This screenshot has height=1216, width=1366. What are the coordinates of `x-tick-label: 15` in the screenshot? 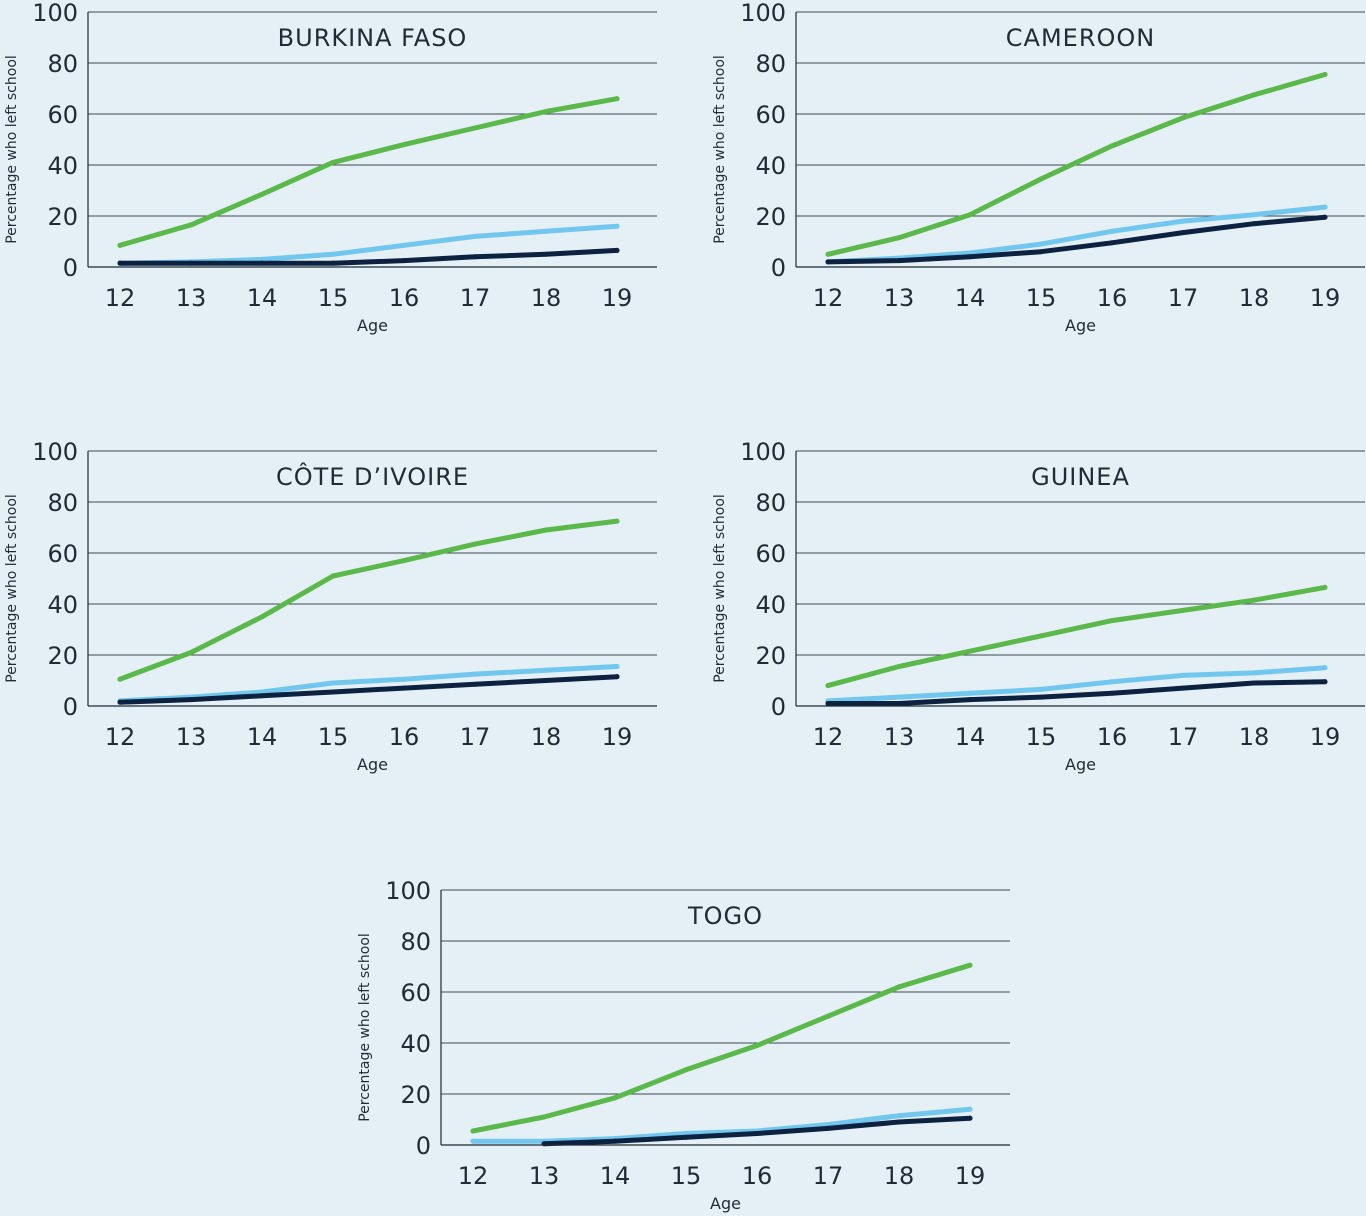 It's located at (1041, 737).